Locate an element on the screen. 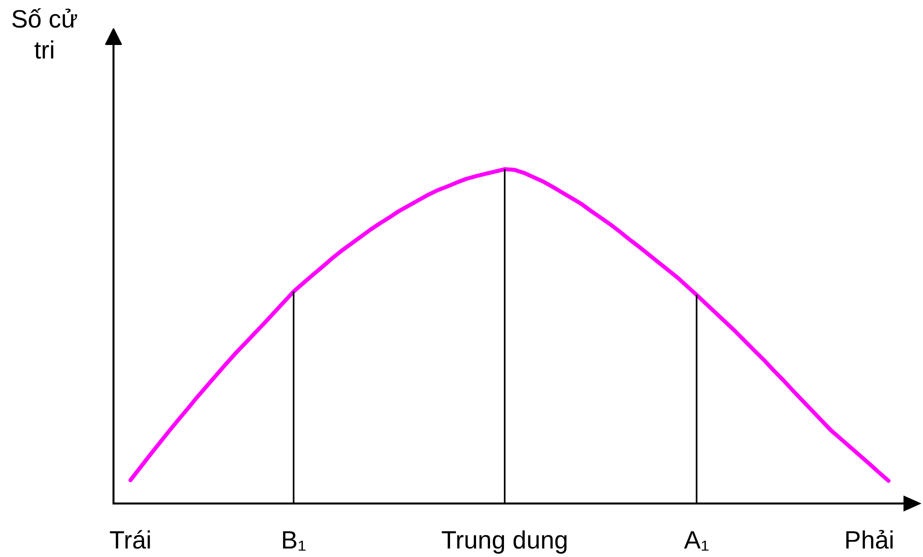 The height and width of the screenshot is (557, 923). x-tick-label: Trung dung is located at coordinates (504, 540).